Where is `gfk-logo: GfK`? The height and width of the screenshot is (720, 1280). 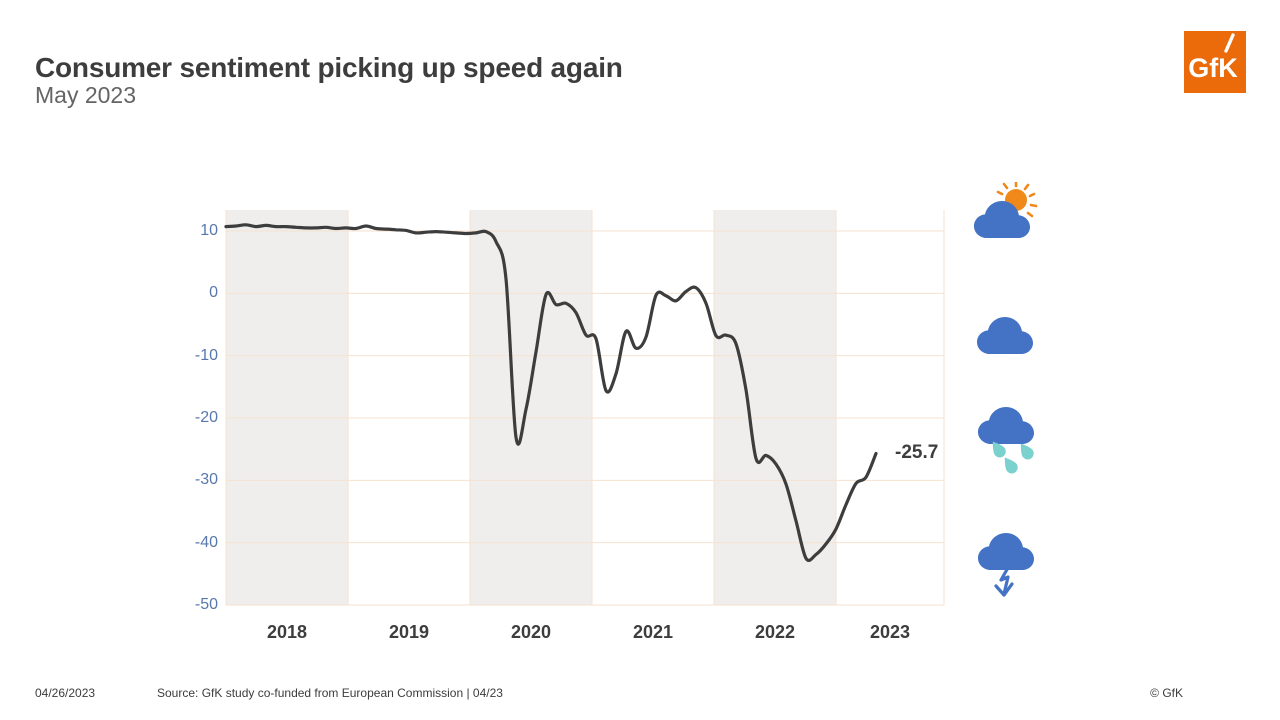 gfk-logo: GfK is located at coordinates (1215, 62).